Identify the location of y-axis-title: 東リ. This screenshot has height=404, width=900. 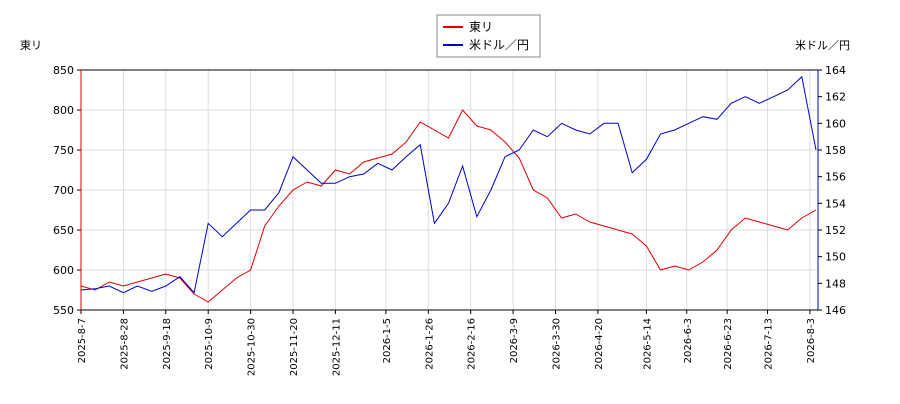
(31, 45).